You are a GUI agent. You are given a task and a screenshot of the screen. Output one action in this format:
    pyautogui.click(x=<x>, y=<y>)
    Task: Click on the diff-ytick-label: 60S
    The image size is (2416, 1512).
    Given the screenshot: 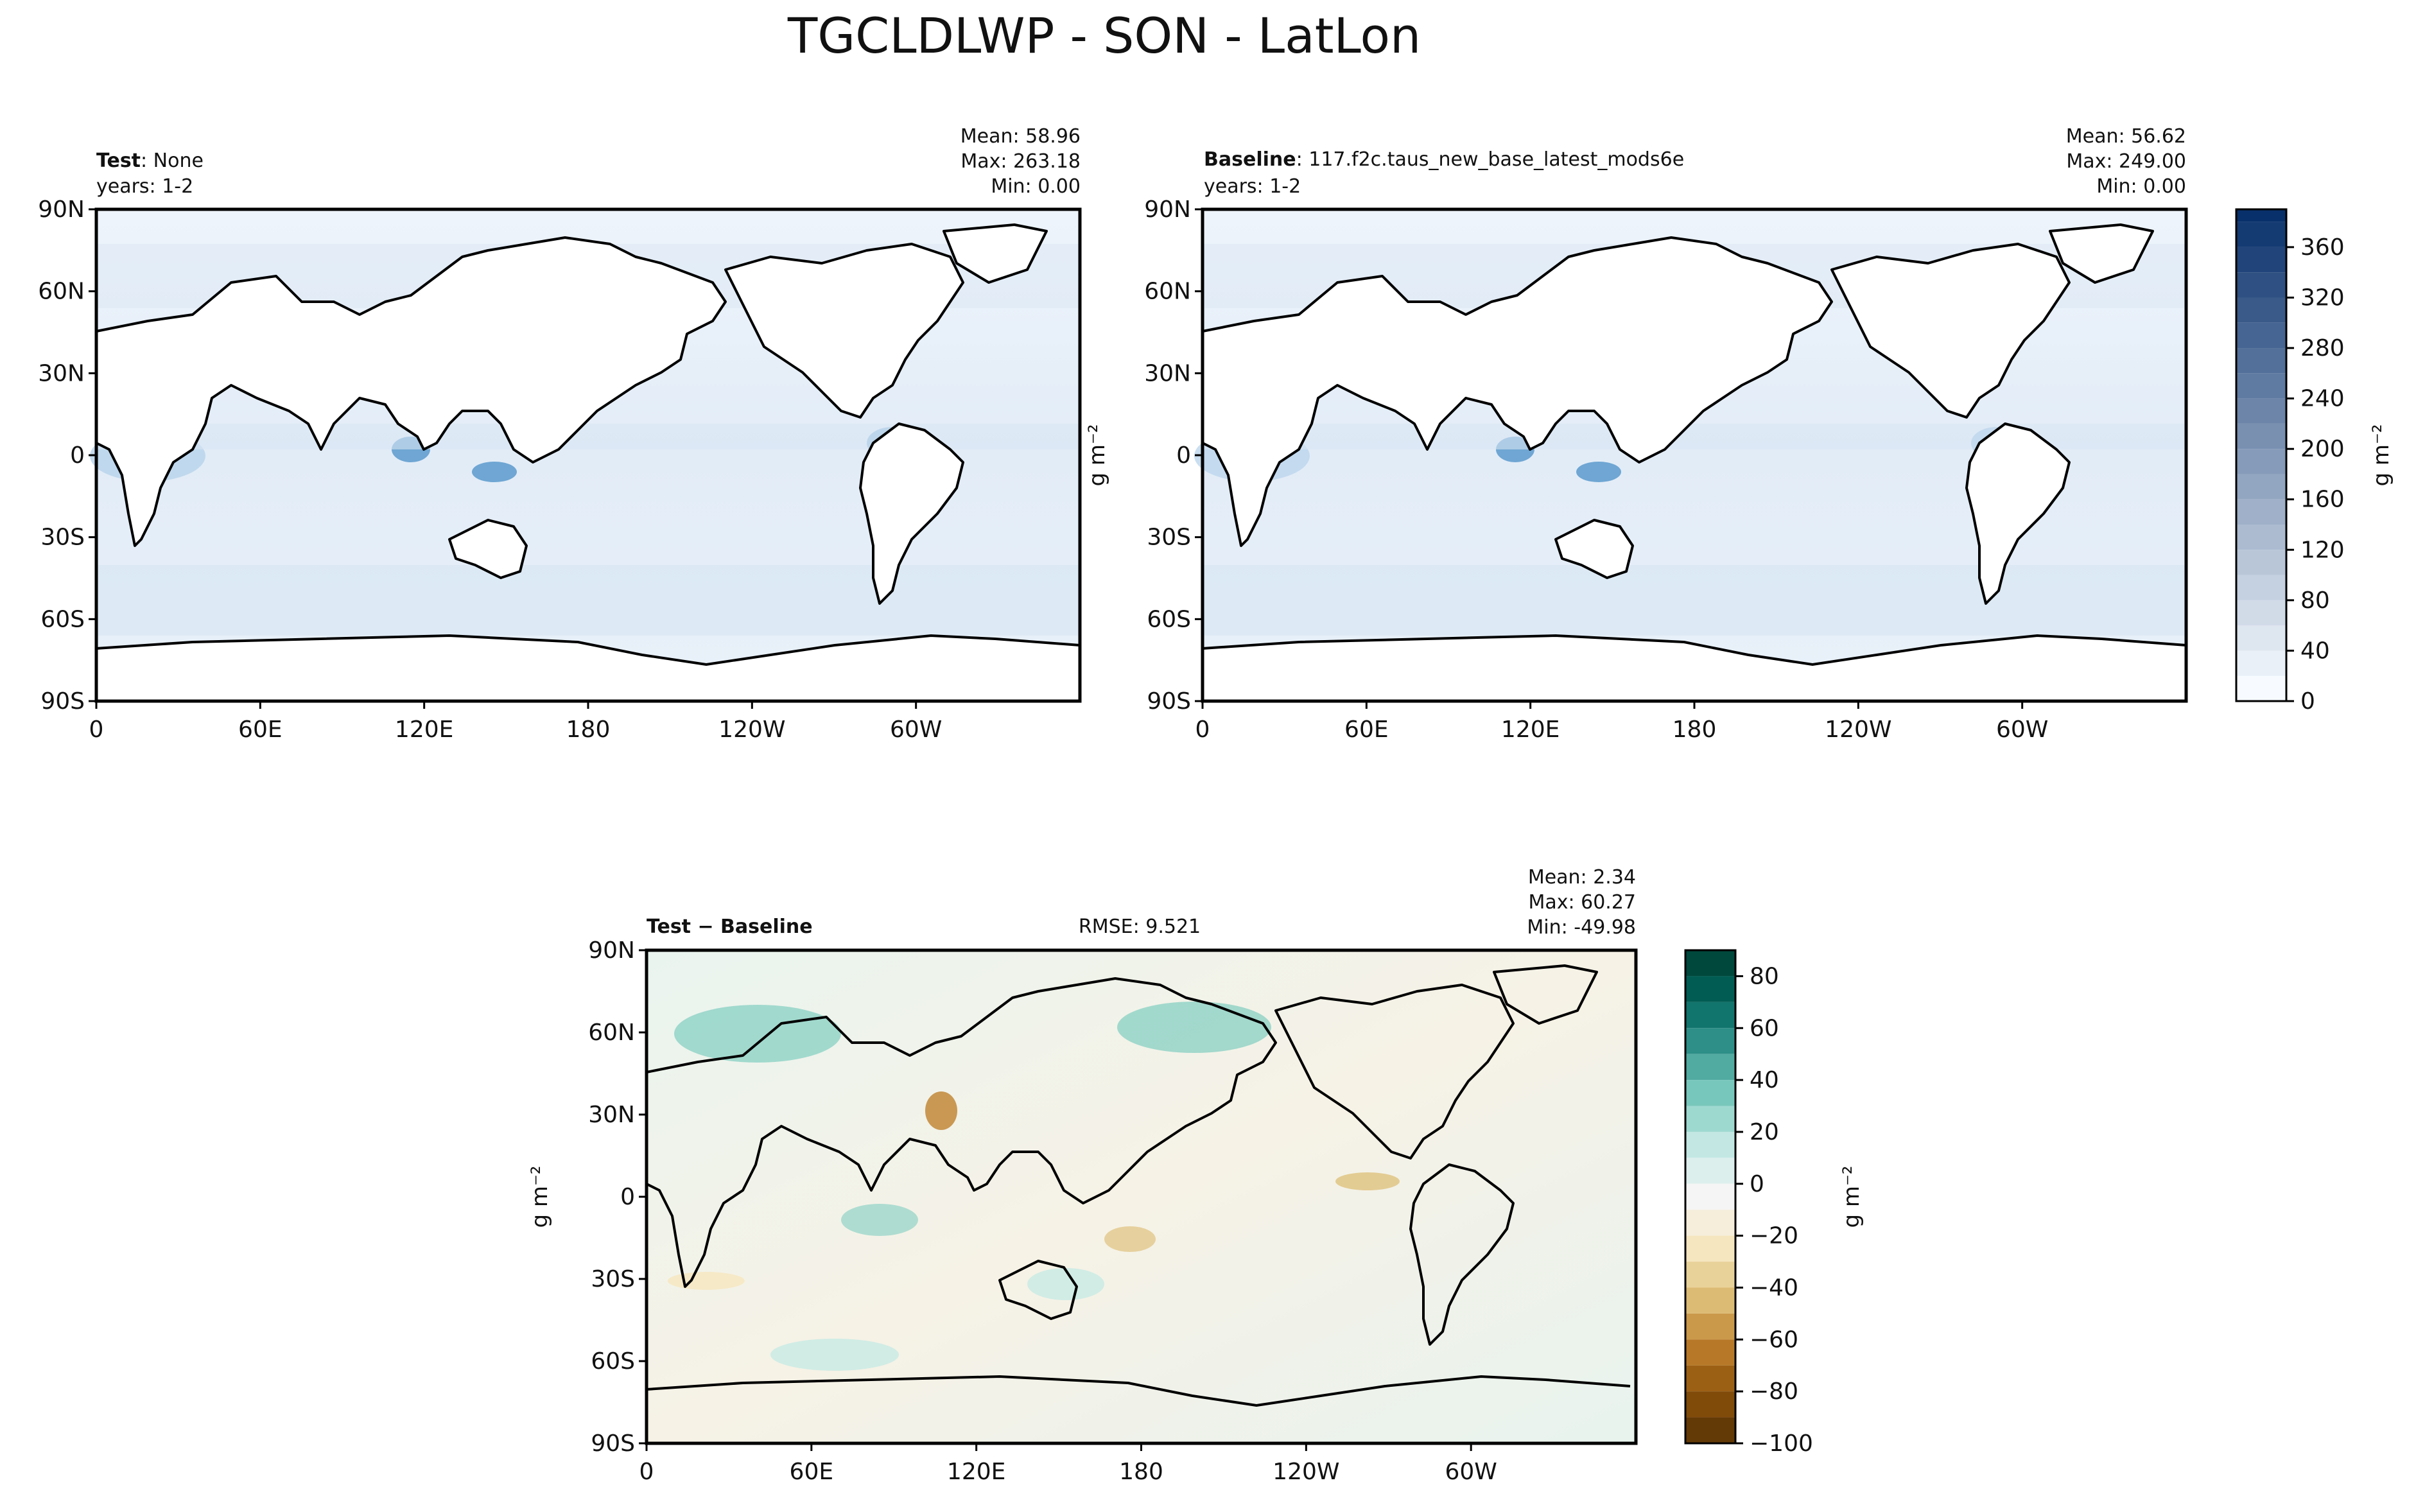 What is the action you would take?
    pyautogui.click(x=613, y=1361)
    